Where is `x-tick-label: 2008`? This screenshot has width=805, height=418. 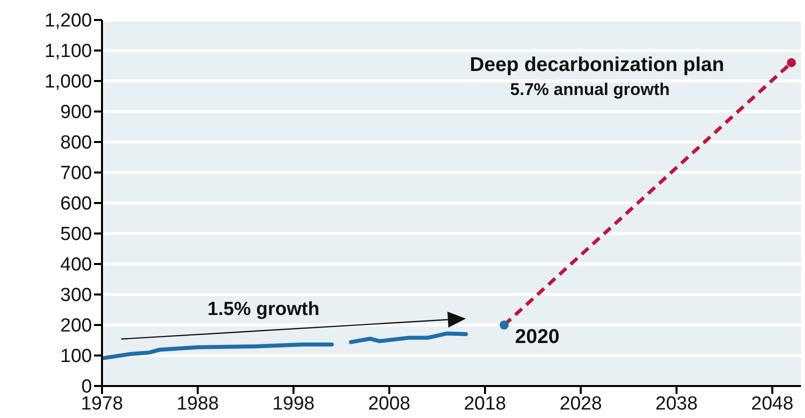 x-tick-label: 2008 is located at coordinates (389, 403).